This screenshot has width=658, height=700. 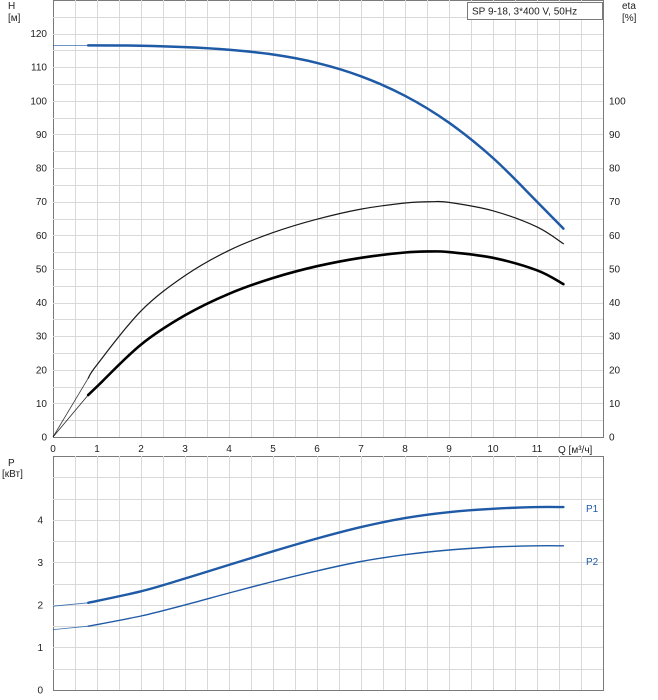 What do you see at coordinates (229, 449) in the screenshot?
I see `x-tick-label: 4` at bounding box center [229, 449].